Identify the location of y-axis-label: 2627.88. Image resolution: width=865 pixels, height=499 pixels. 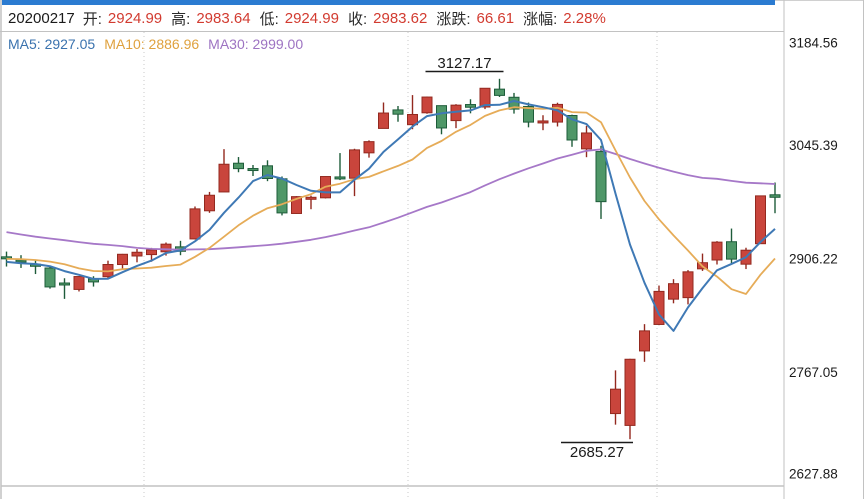
(813, 474).